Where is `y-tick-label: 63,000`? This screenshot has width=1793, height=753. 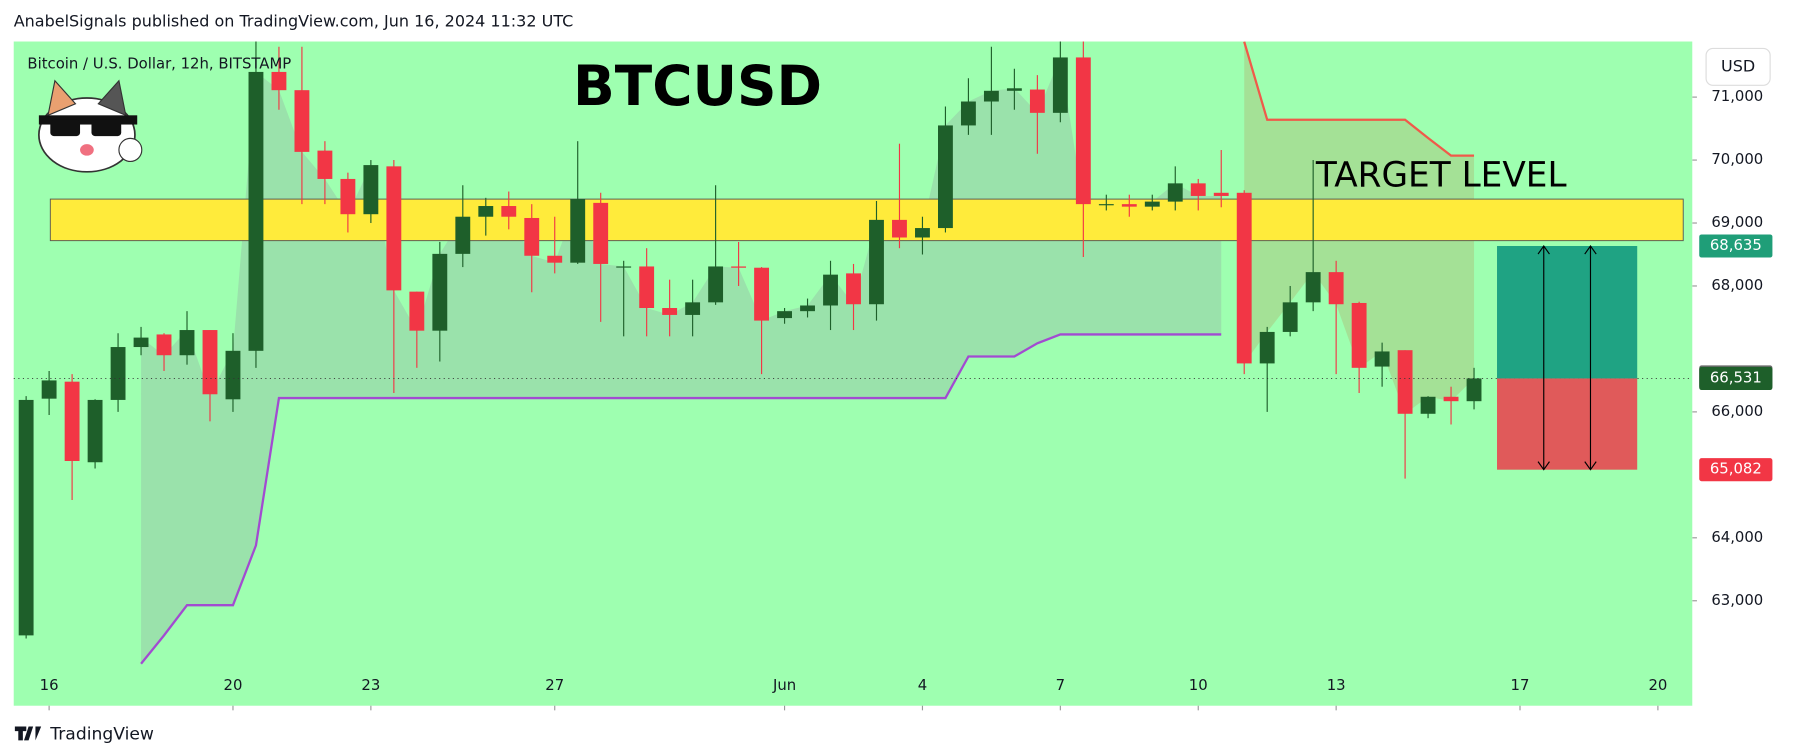
y-tick-label: 63,000 is located at coordinates (1737, 600).